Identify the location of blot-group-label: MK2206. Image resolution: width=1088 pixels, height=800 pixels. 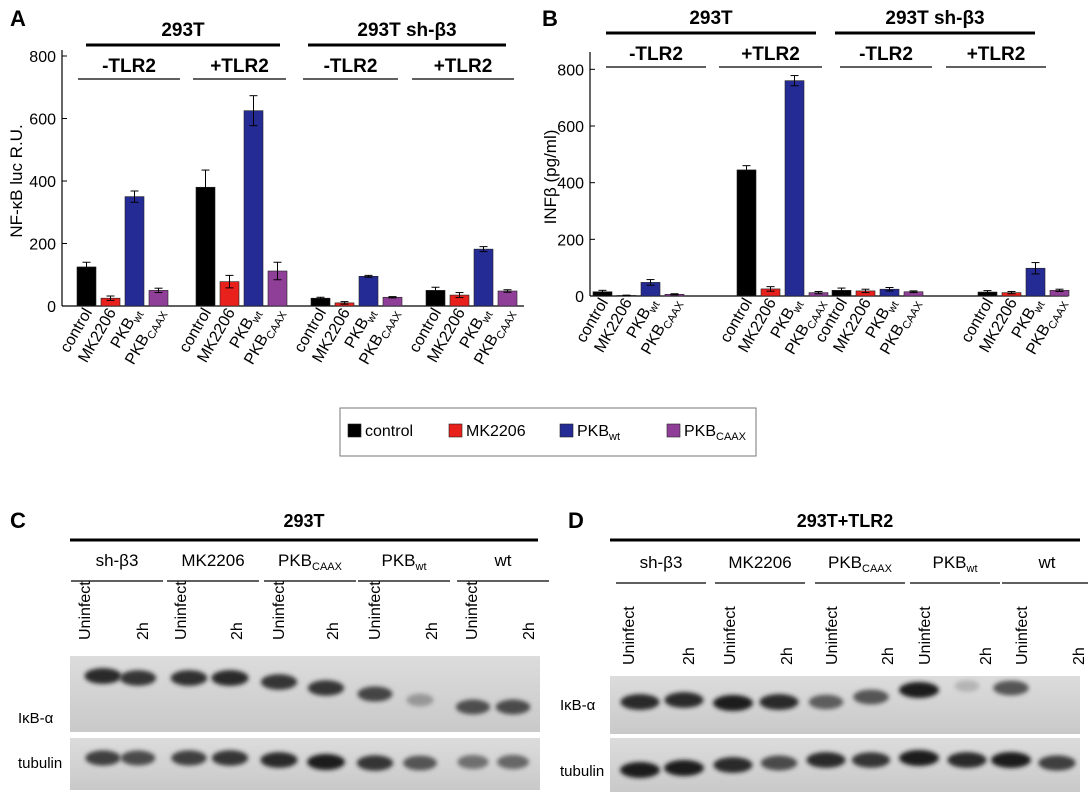
(759, 562).